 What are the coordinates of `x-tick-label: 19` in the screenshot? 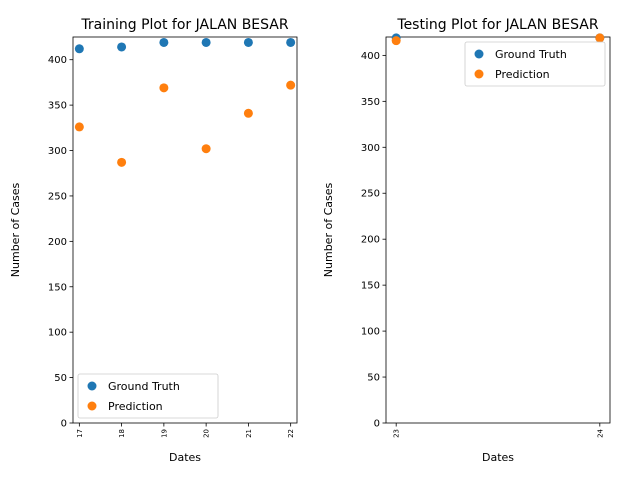 It's located at (164, 433).